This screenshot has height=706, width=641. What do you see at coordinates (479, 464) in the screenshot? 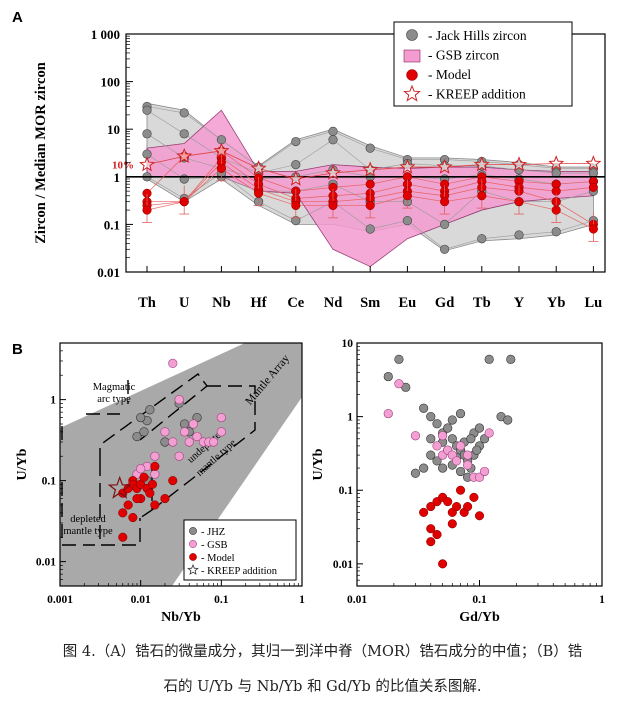
I see `plot-frame` at bounding box center [479, 464].